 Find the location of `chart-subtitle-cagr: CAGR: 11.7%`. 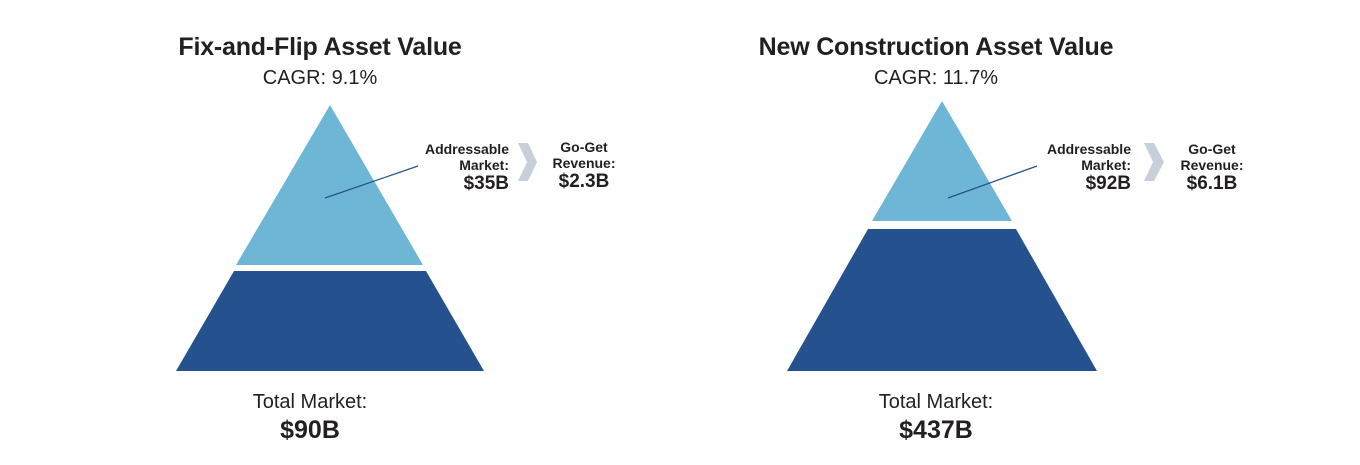

chart-subtitle-cagr: CAGR: 11.7% is located at coordinates (936, 78).